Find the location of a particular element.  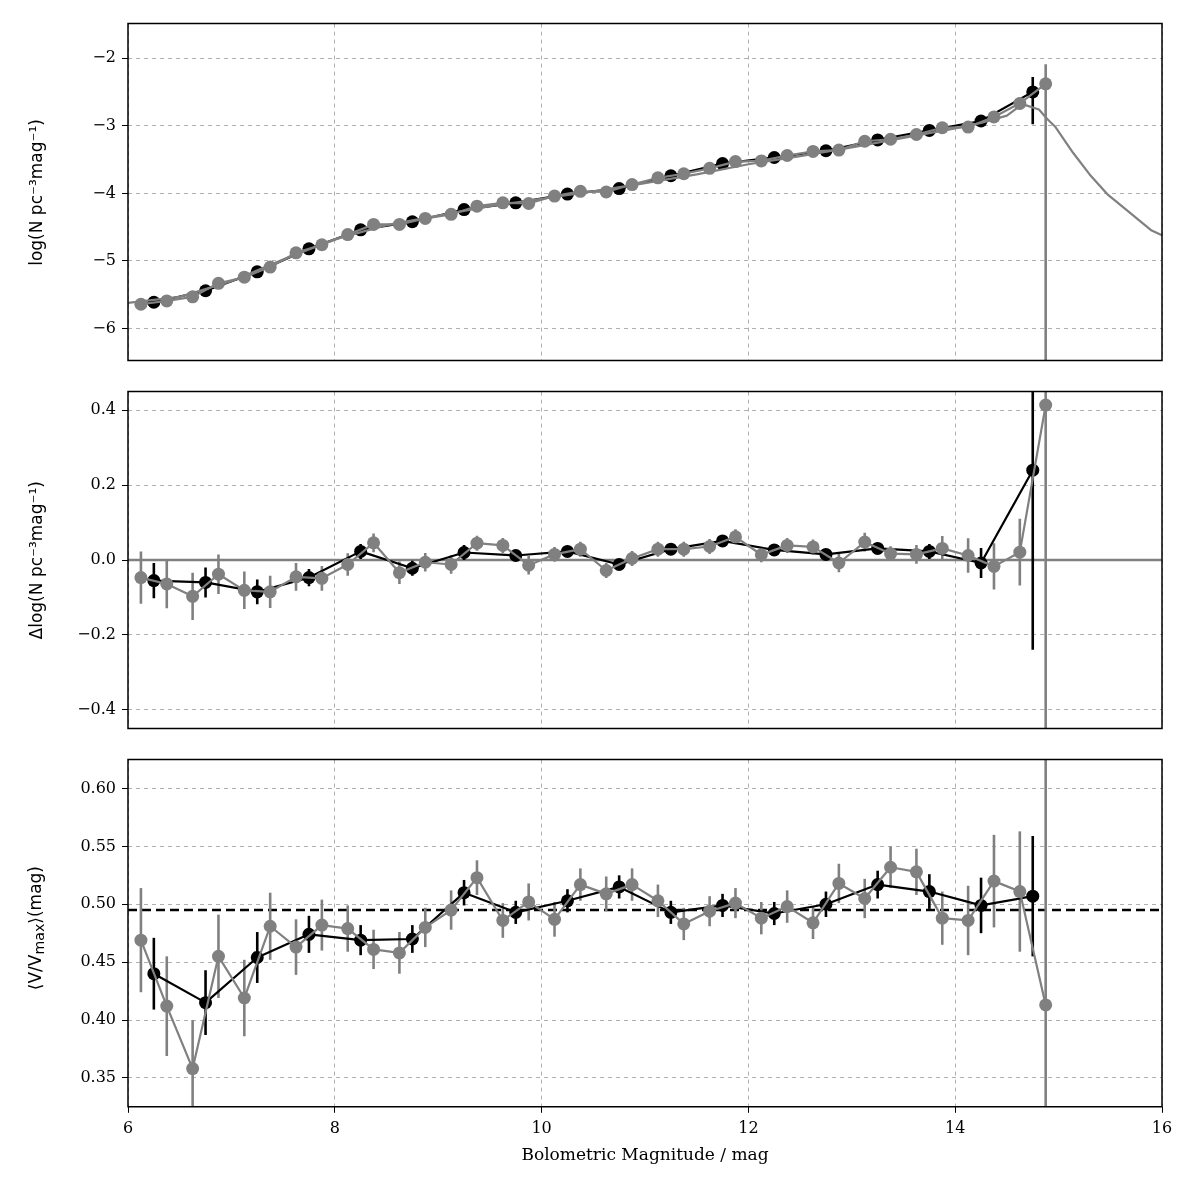

x-tick-label: 16 is located at coordinates (1162, 1127).